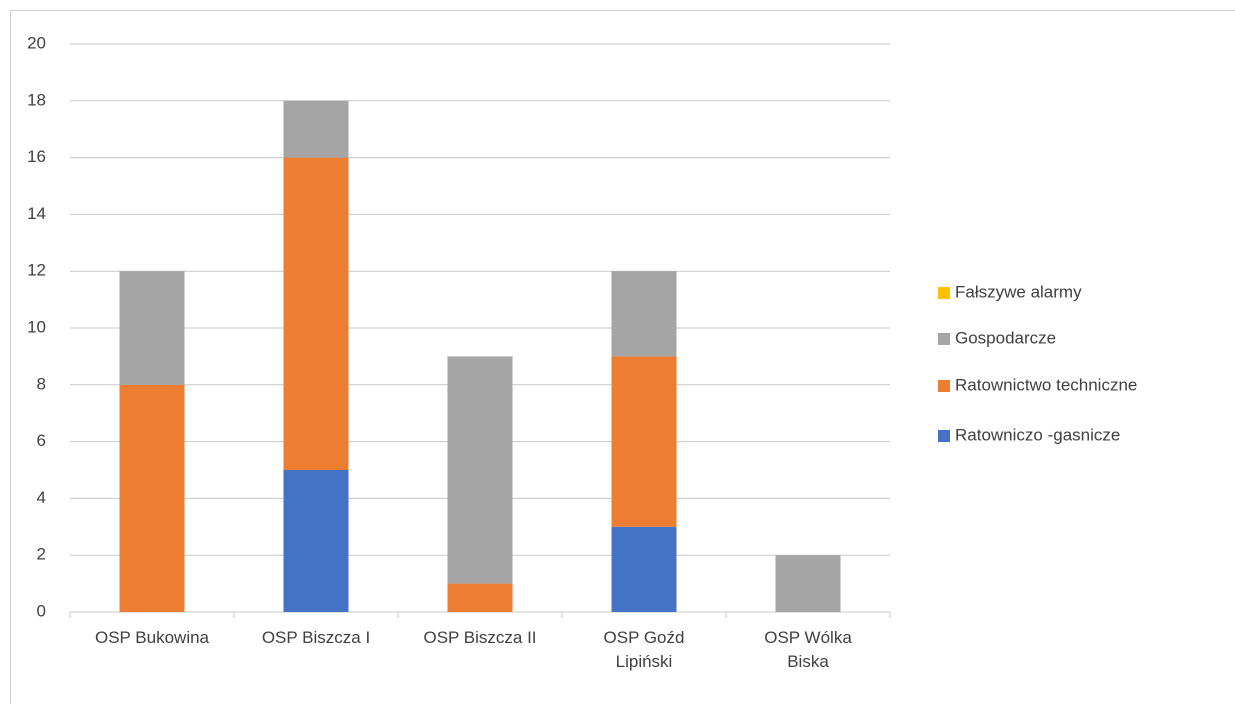 The width and height of the screenshot is (1235, 704). Describe the element at coordinates (152, 637) in the screenshot. I see `x-tick-label: OSP Bukowina` at that location.